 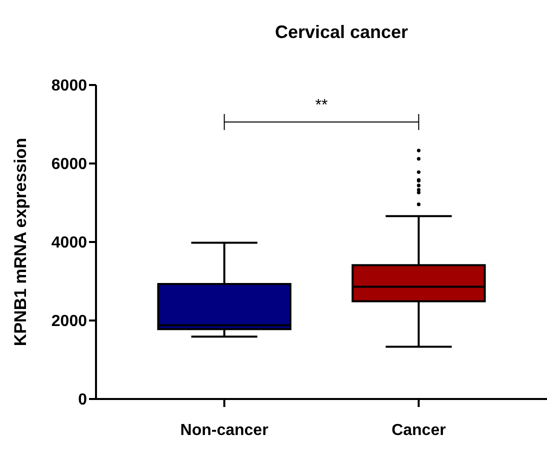 What do you see at coordinates (69, 165) in the screenshot?
I see `y-tick-label: 6000` at bounding box center [69, 165].